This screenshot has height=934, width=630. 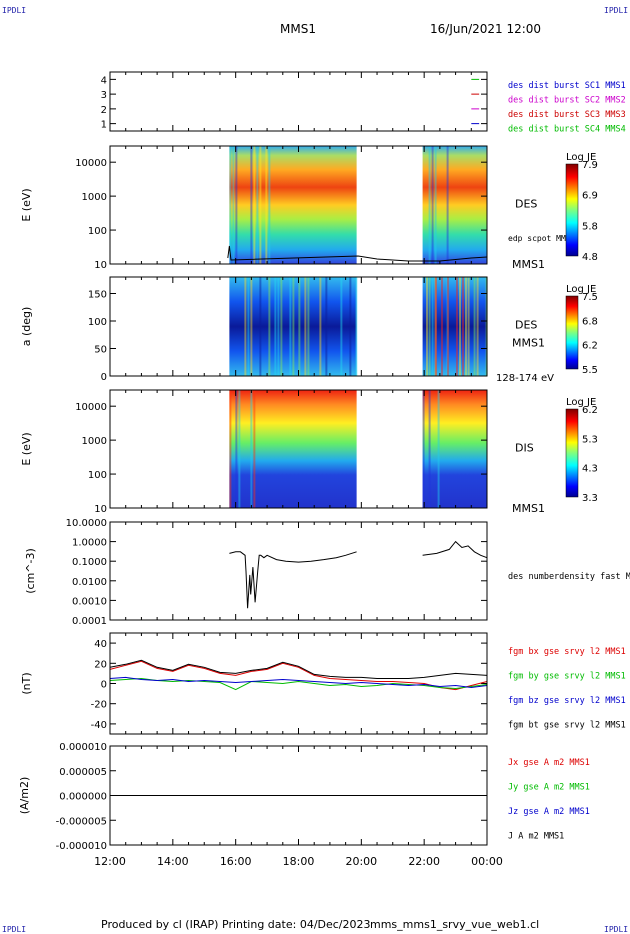 What do you see at coordinates (104, 685) in the screenshot?
I see `y-tick-label: 0` at bounding box center [104, 685].